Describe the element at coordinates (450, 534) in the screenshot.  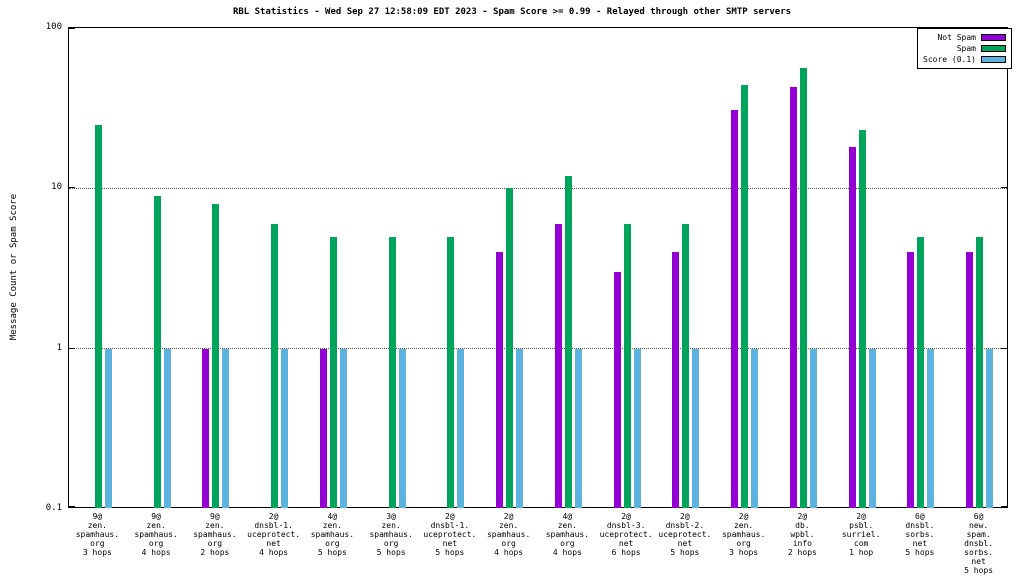
I see `x-axis-label: 2@ dnsbl-1. uceprotect. net 5 hops` at that location.